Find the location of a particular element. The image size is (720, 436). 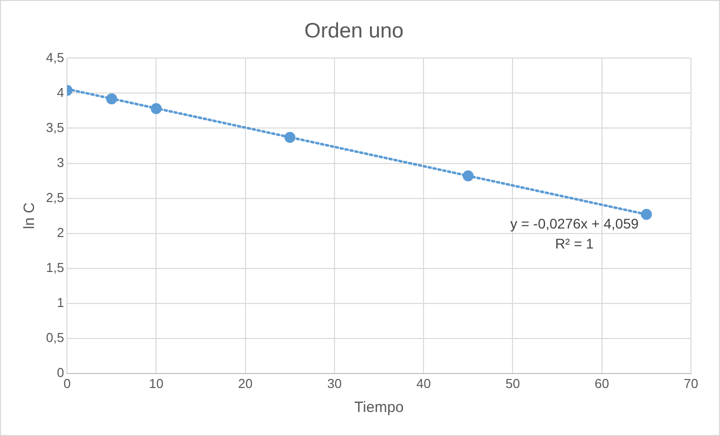

x-tick-label: 10 is located at coordinates (156, 383).